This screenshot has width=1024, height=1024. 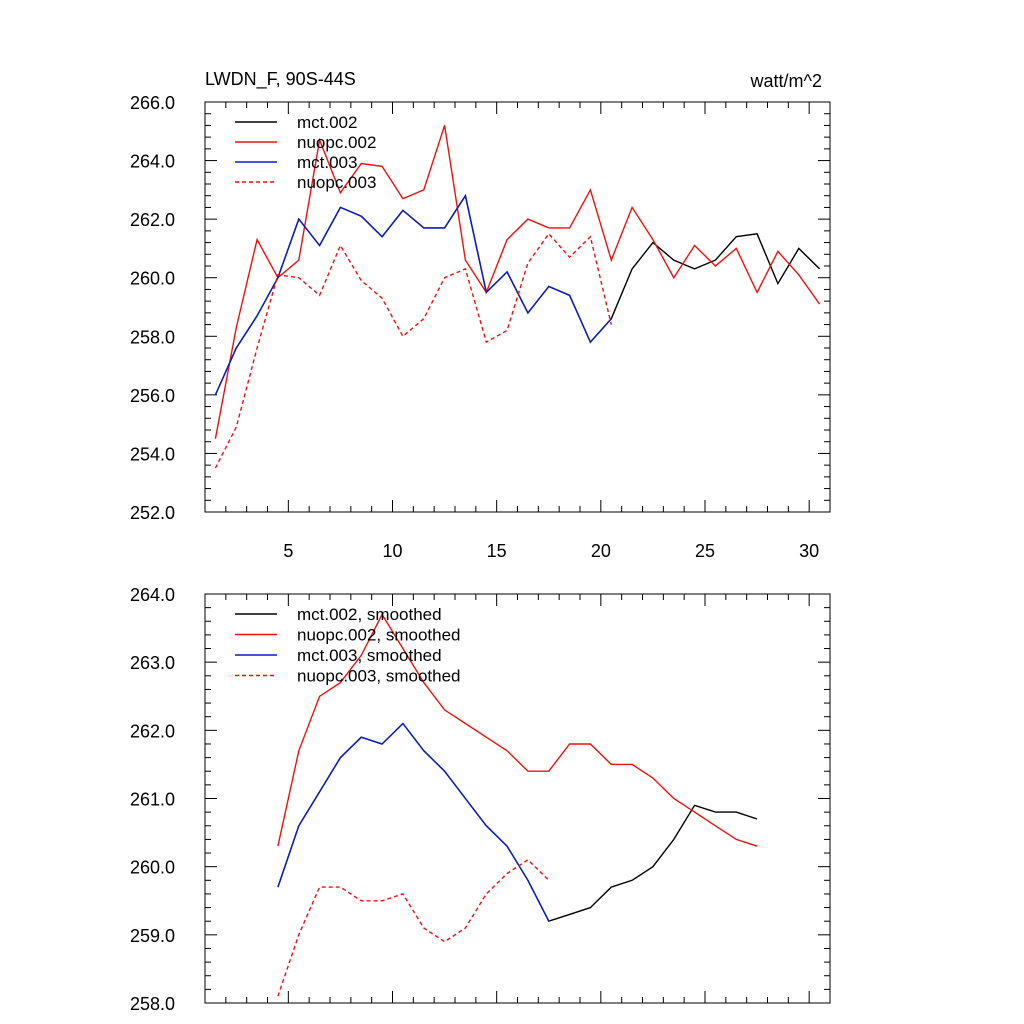 I want to click on chart-title: LWDN_F, 90S-44S, so click(x=280, y=79).